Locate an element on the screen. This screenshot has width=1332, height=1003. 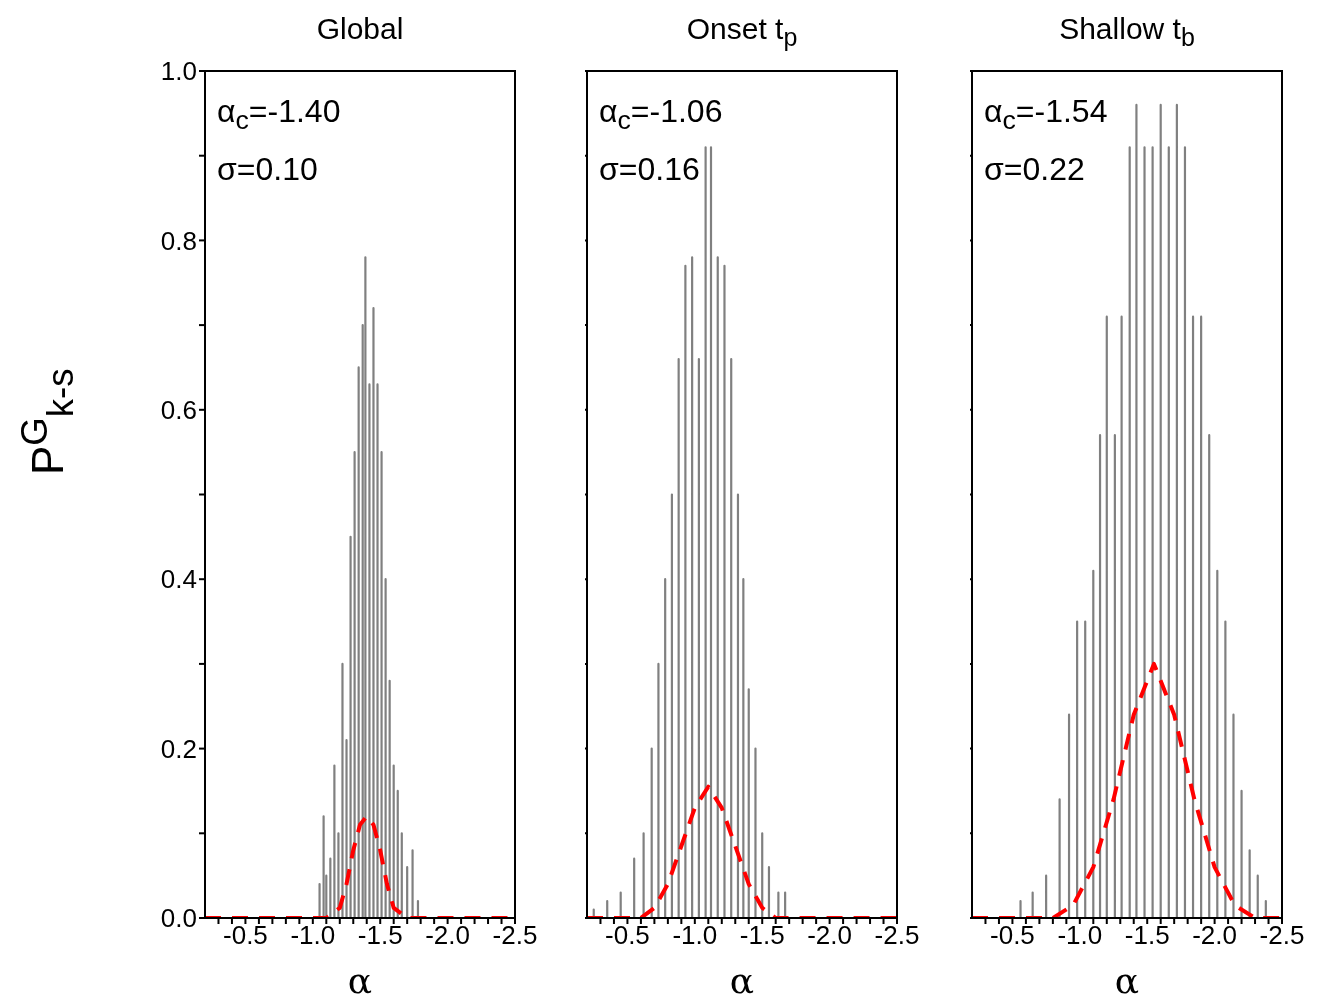
annotation: α$_{c}$=-1.40 is located at coordinates (279, 115).